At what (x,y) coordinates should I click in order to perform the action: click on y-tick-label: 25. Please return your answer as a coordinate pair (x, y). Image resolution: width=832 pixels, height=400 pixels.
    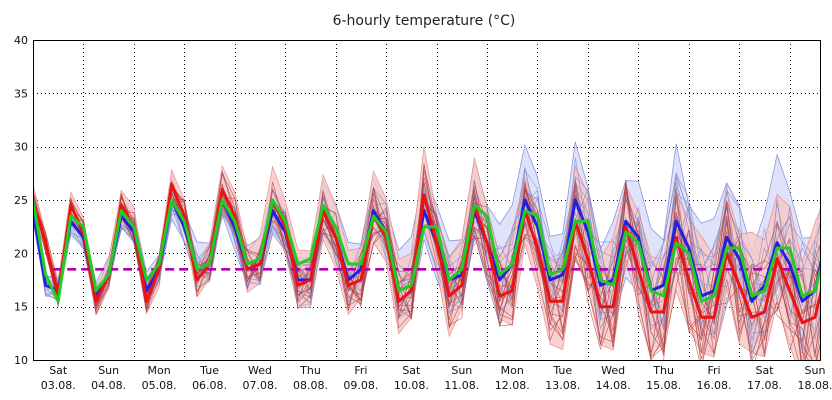
    Looking at the image, I should click on (21, 200).